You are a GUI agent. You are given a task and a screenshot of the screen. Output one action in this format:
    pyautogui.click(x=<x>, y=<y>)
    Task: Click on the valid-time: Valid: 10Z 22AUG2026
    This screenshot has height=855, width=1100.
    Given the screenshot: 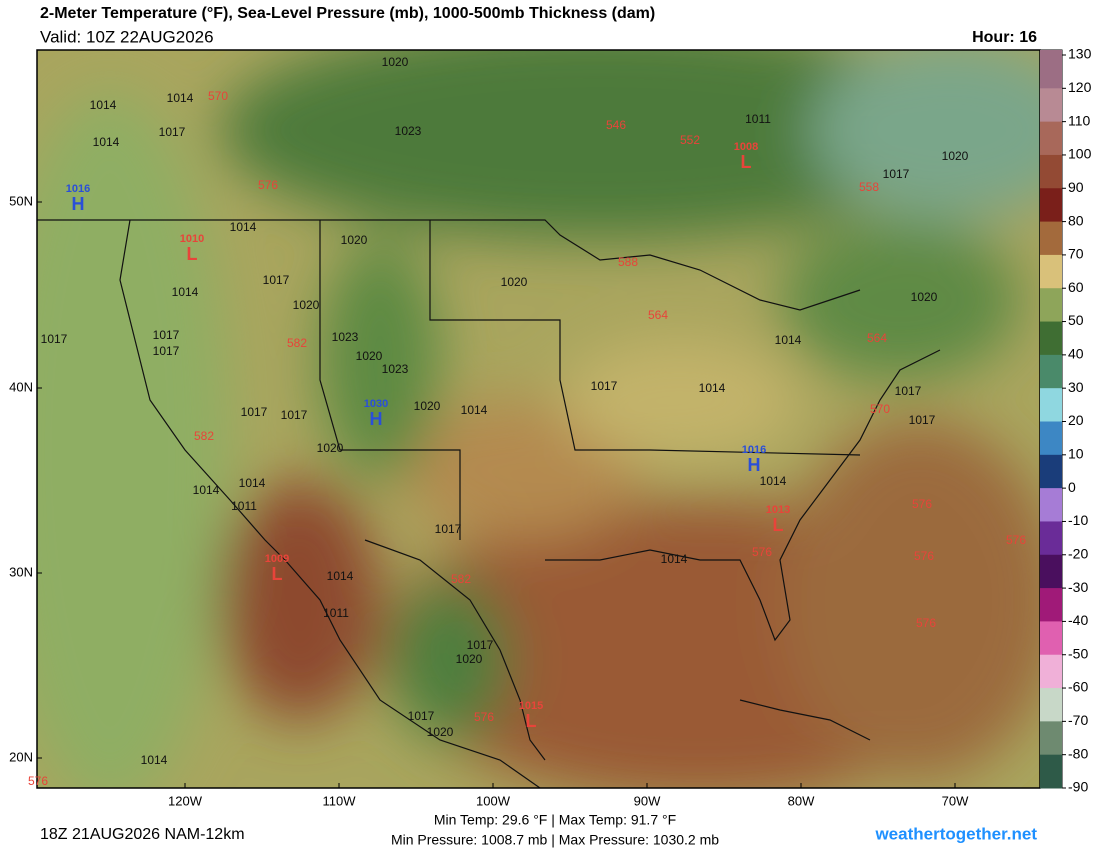 What is the action you would take?
    pyautogui.click(x=127, y=36)
    